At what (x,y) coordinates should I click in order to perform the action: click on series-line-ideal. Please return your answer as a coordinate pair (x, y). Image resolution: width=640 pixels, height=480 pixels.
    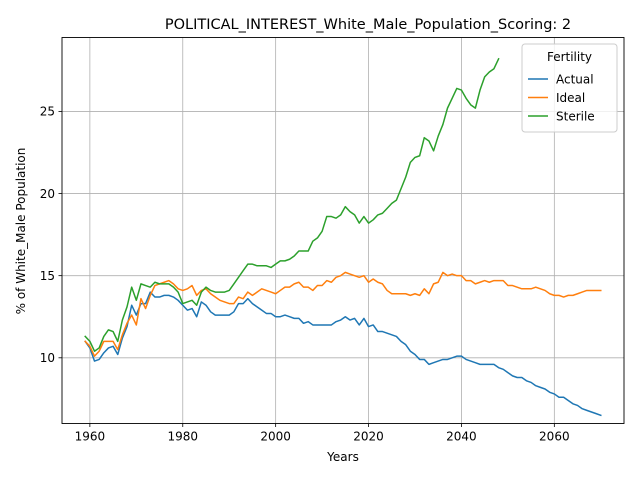
    Looking at the image, I should click on (343, 314).